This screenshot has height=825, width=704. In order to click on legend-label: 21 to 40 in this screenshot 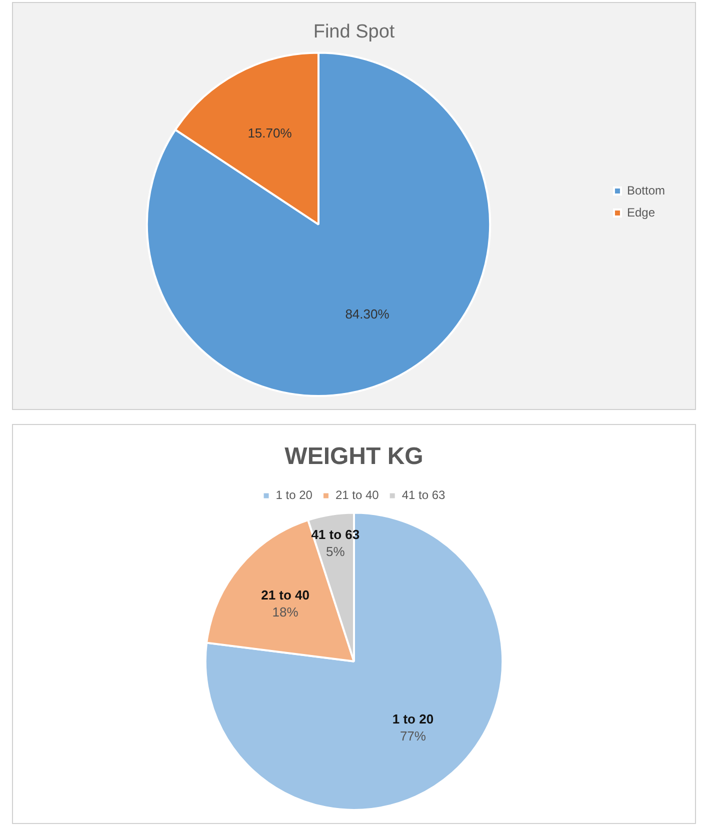, I will do `click(357, 495)`.